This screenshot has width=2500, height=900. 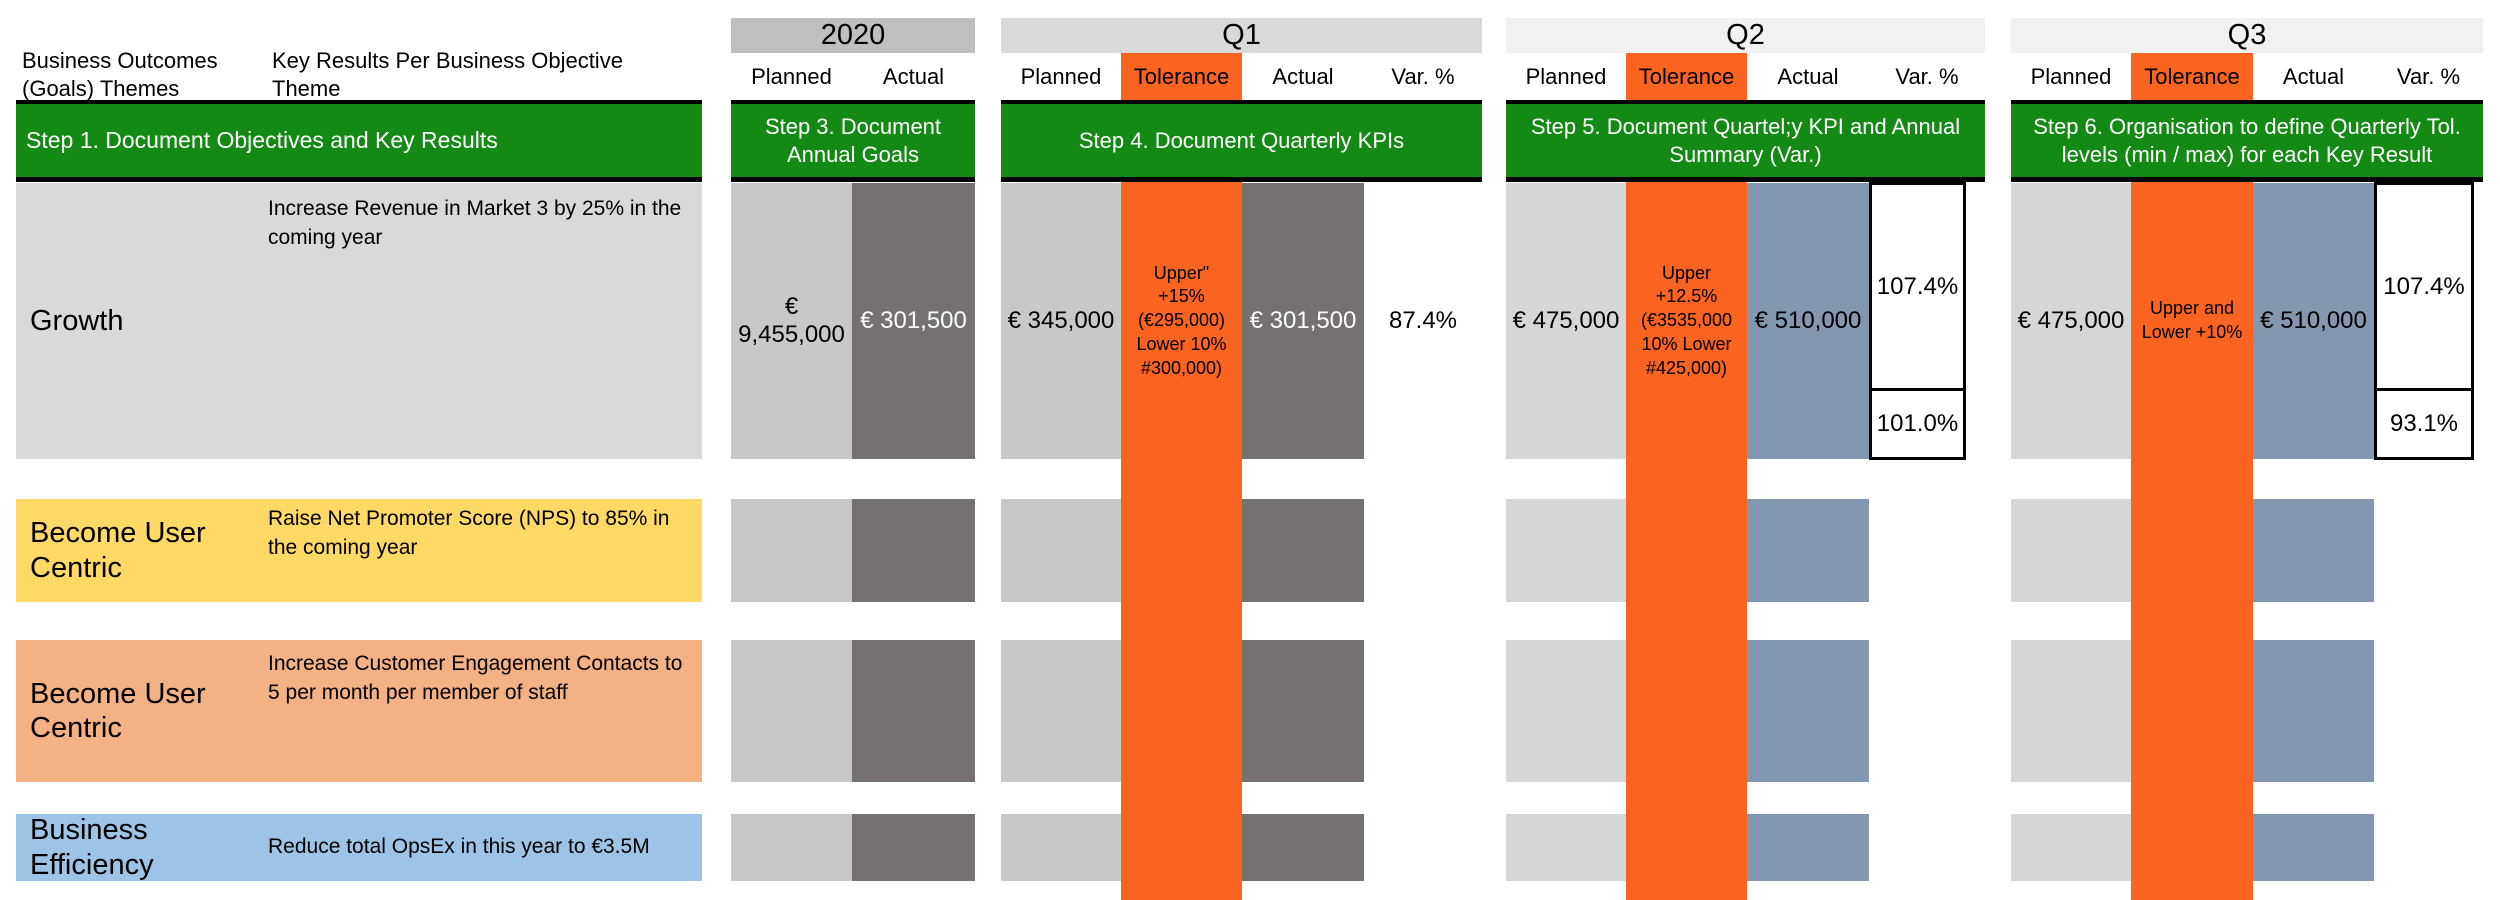 What do you see at coordinates (1566, 711) in the screenshot?
I see `engagement-q2-planned-cell` at bounding box center [1566, 711].